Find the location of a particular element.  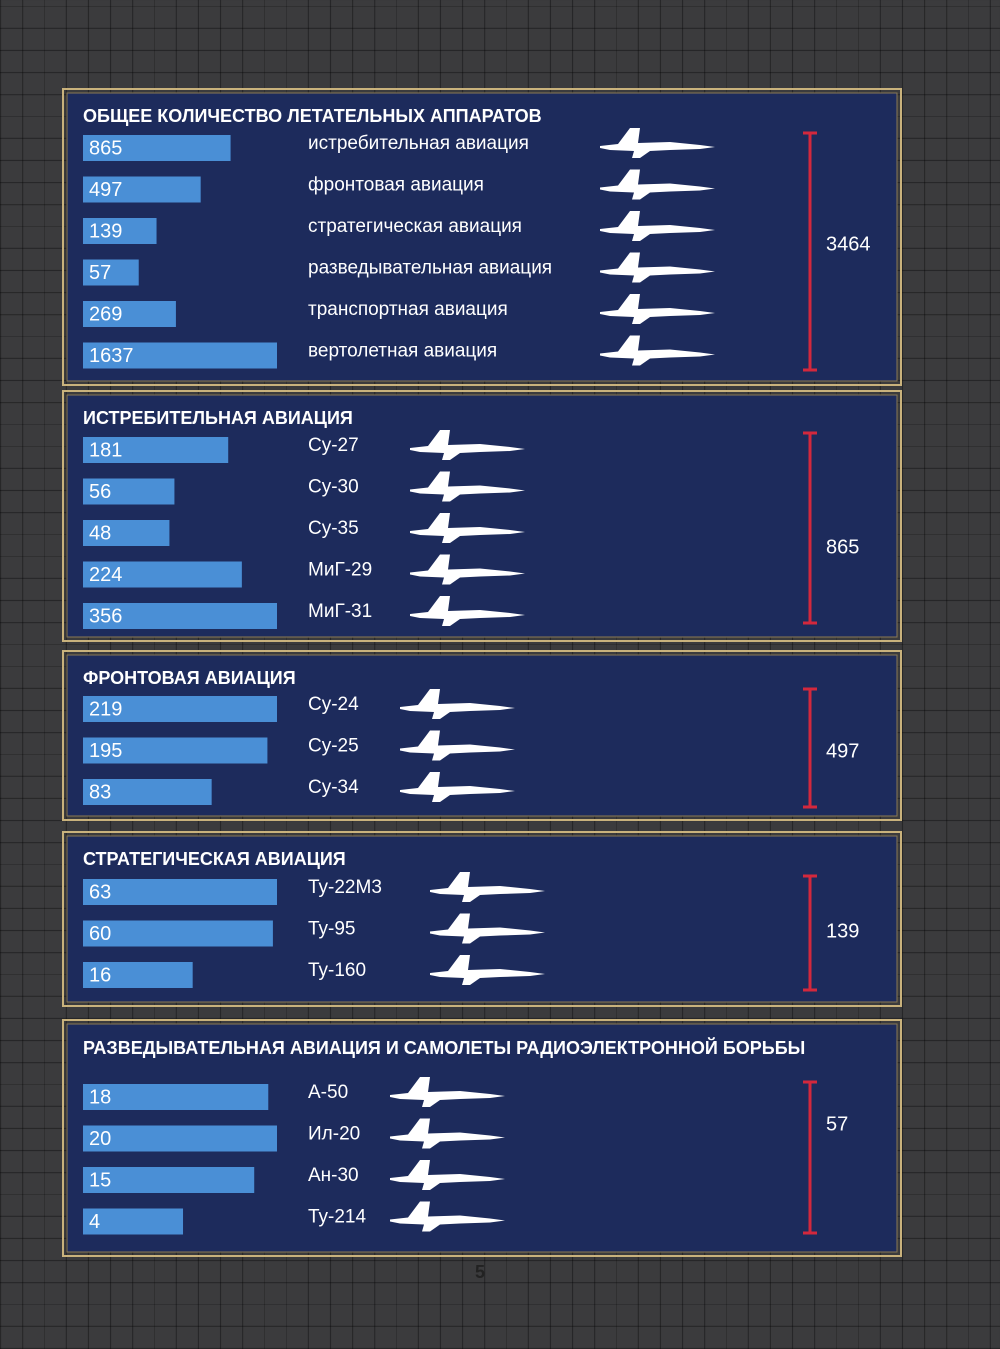

category-label: истребительная авиация is located at coordinates (418, 143).